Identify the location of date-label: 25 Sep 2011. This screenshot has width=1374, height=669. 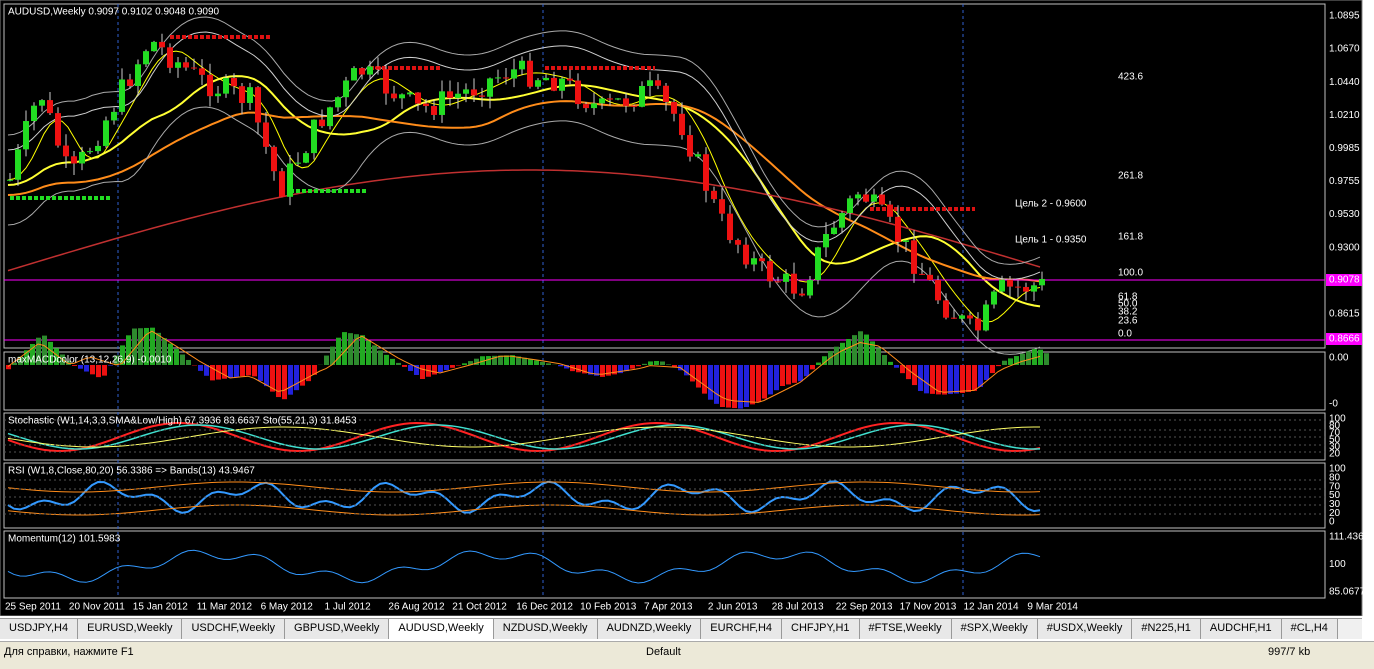
(33, 607).